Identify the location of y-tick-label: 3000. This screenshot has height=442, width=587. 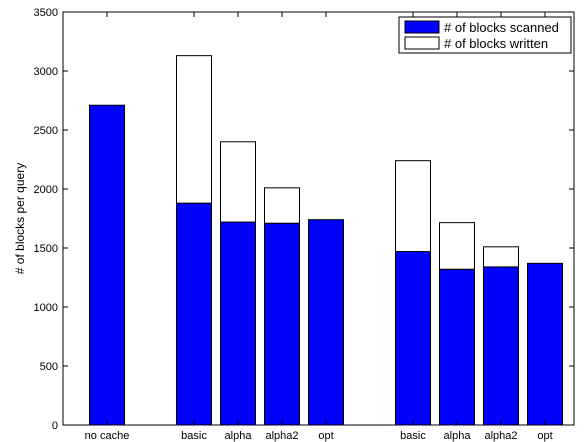
(46, 72).